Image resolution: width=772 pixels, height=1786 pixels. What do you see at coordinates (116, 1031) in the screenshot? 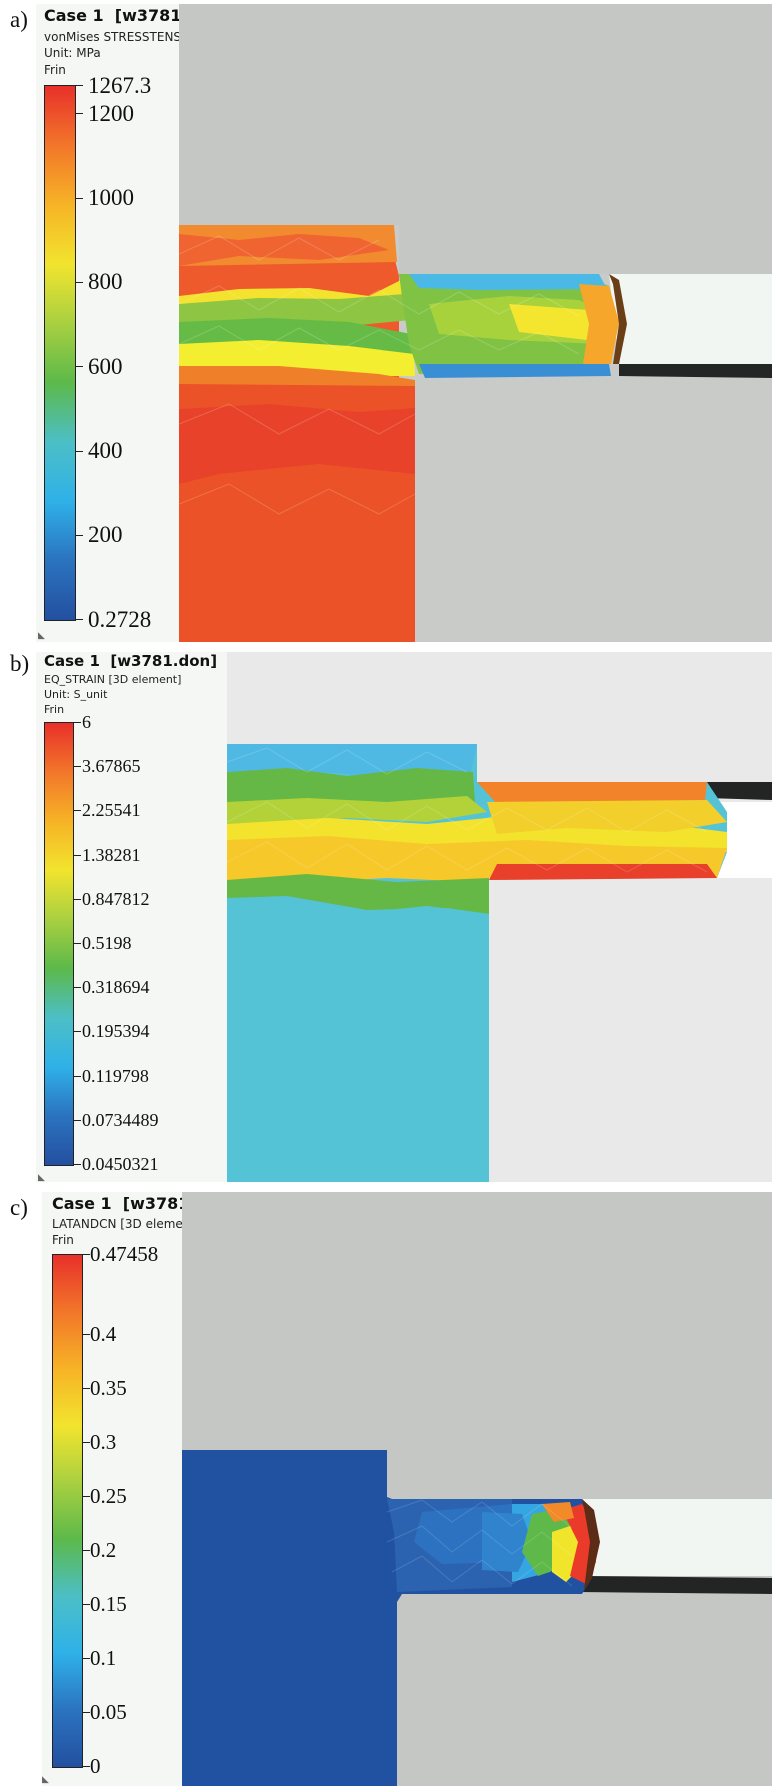
I see `colorbar-tick-label: 0.195394` at bounding box center [116, 1031].